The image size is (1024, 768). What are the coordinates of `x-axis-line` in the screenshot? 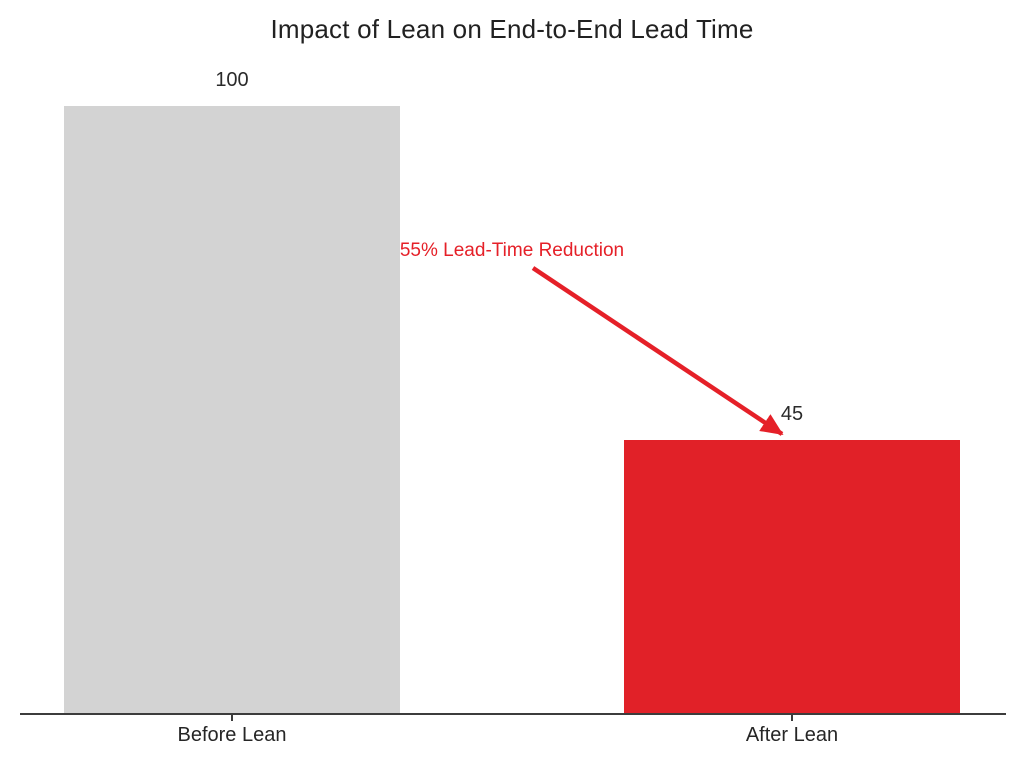 It's located at (513, 714).